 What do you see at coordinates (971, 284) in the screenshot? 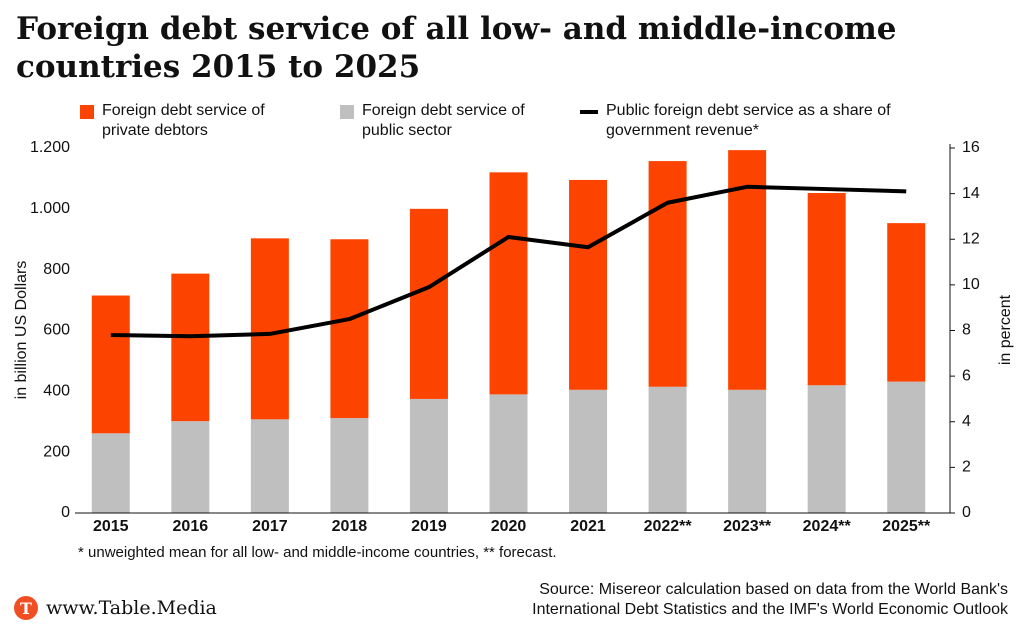
I see `y2-tick-label: 10` at bounding box center [971, 284].